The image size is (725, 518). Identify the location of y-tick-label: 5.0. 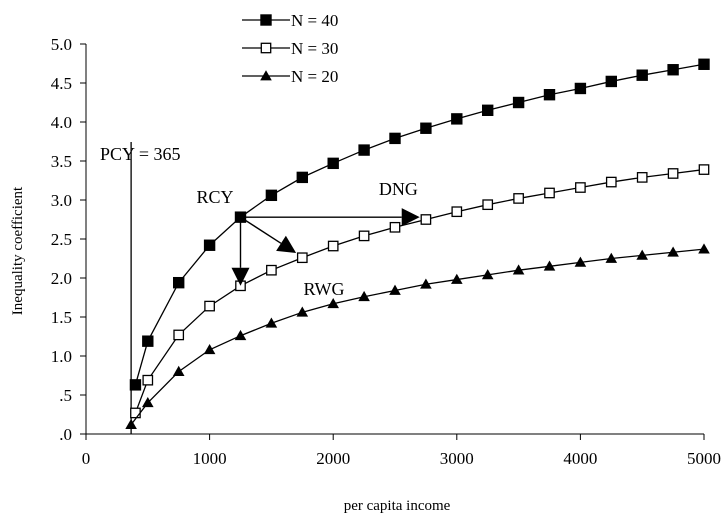
(61, 44).